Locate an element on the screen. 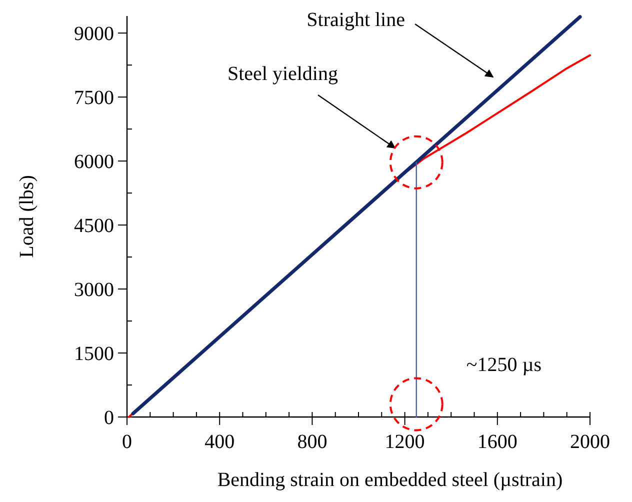 This screenshot has height=502, width=632. x-tick-label: 400 is located at coordinates (219, 442).